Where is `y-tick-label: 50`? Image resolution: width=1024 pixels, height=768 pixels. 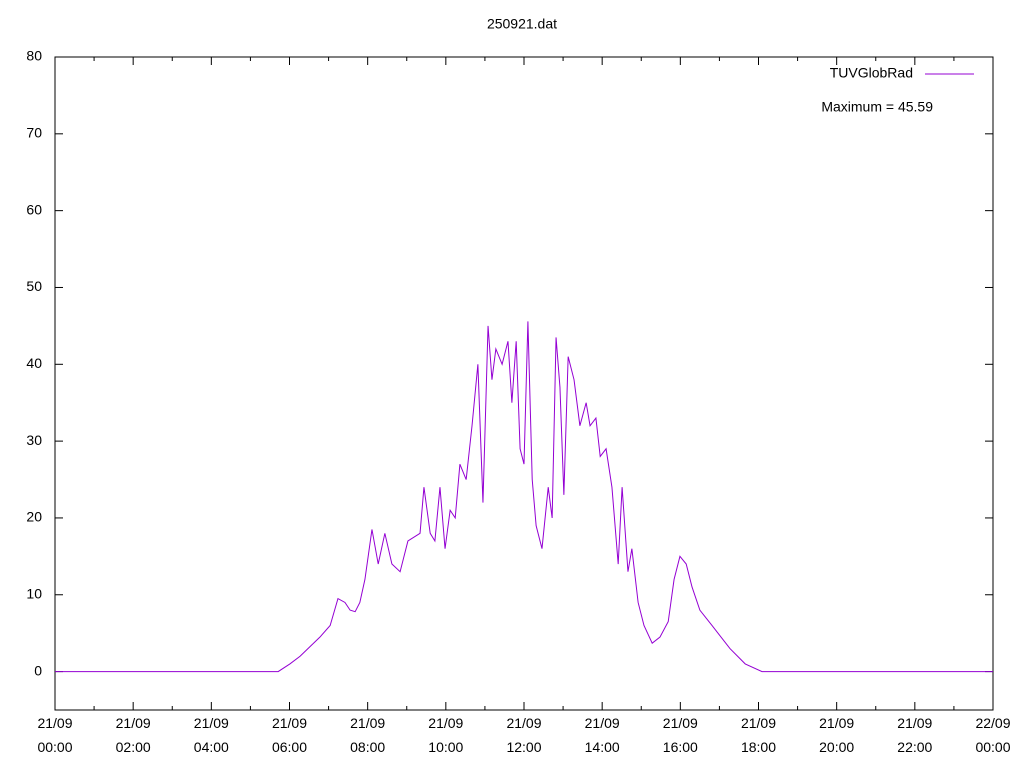
y-tick-label: 50 is located at coordinates (34, 286).